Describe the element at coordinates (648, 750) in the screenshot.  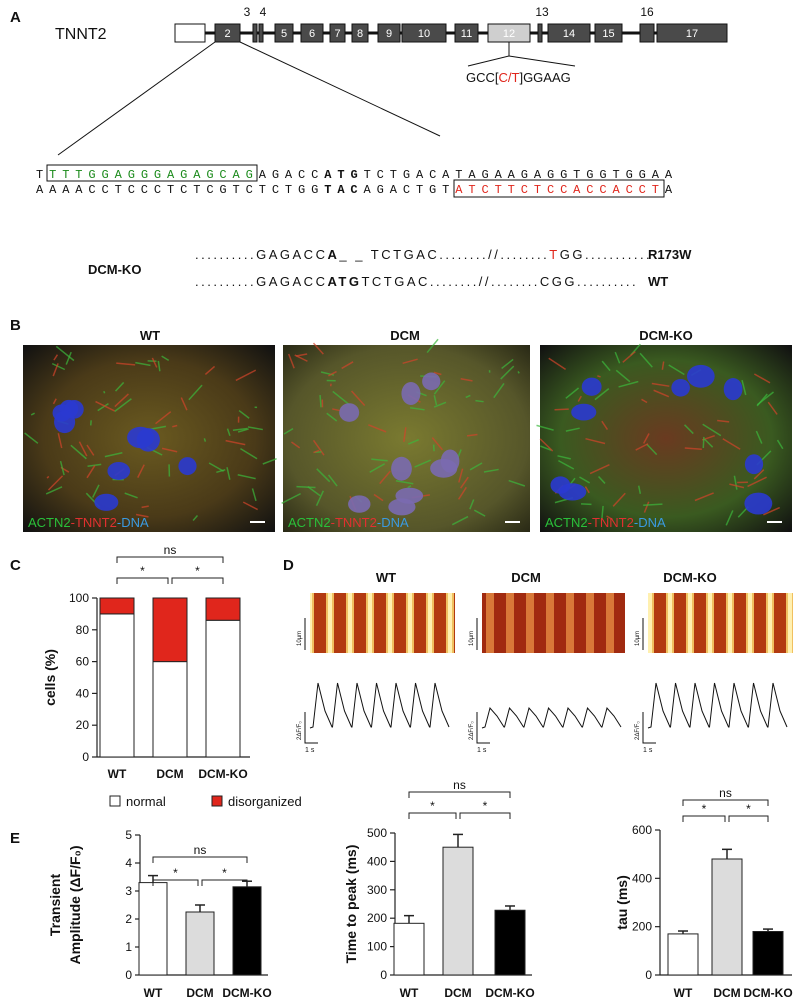
I see `scale-label: 1 s` at that location.